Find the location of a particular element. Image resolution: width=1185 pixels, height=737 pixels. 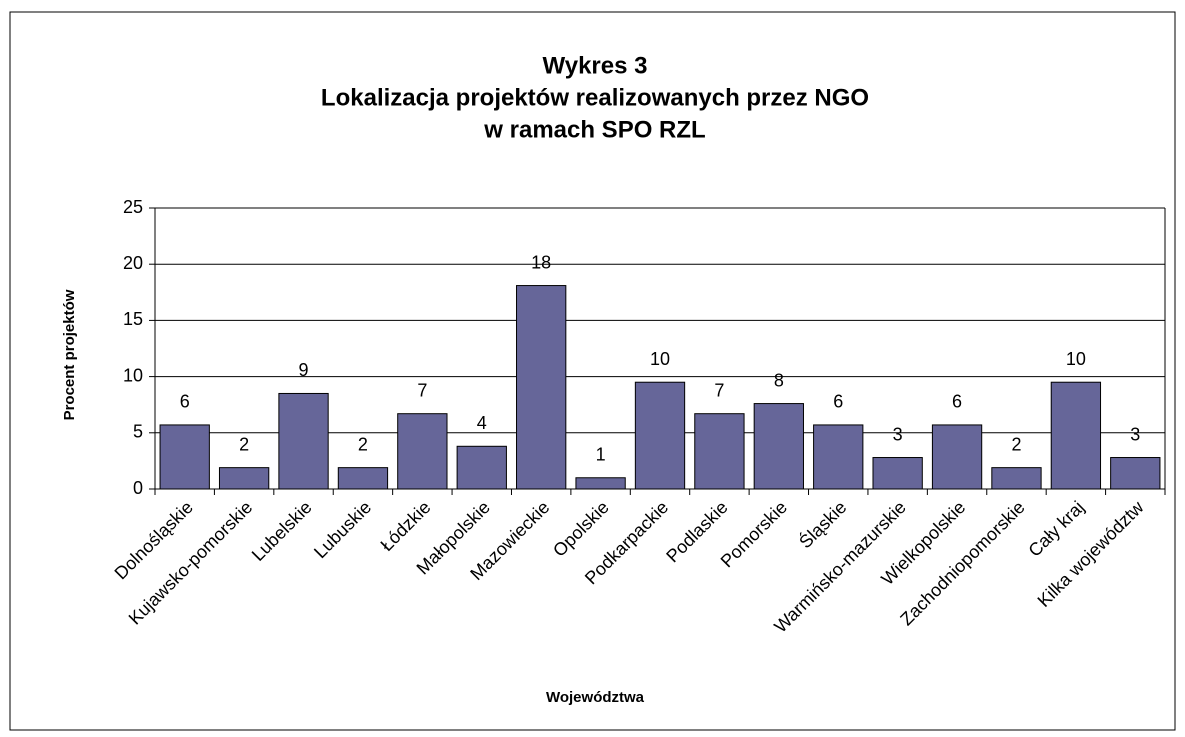

y-tick-label: 5 is located at coordinates (138, 432).